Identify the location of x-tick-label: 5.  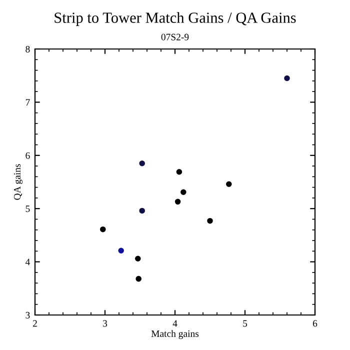
(245, 323).